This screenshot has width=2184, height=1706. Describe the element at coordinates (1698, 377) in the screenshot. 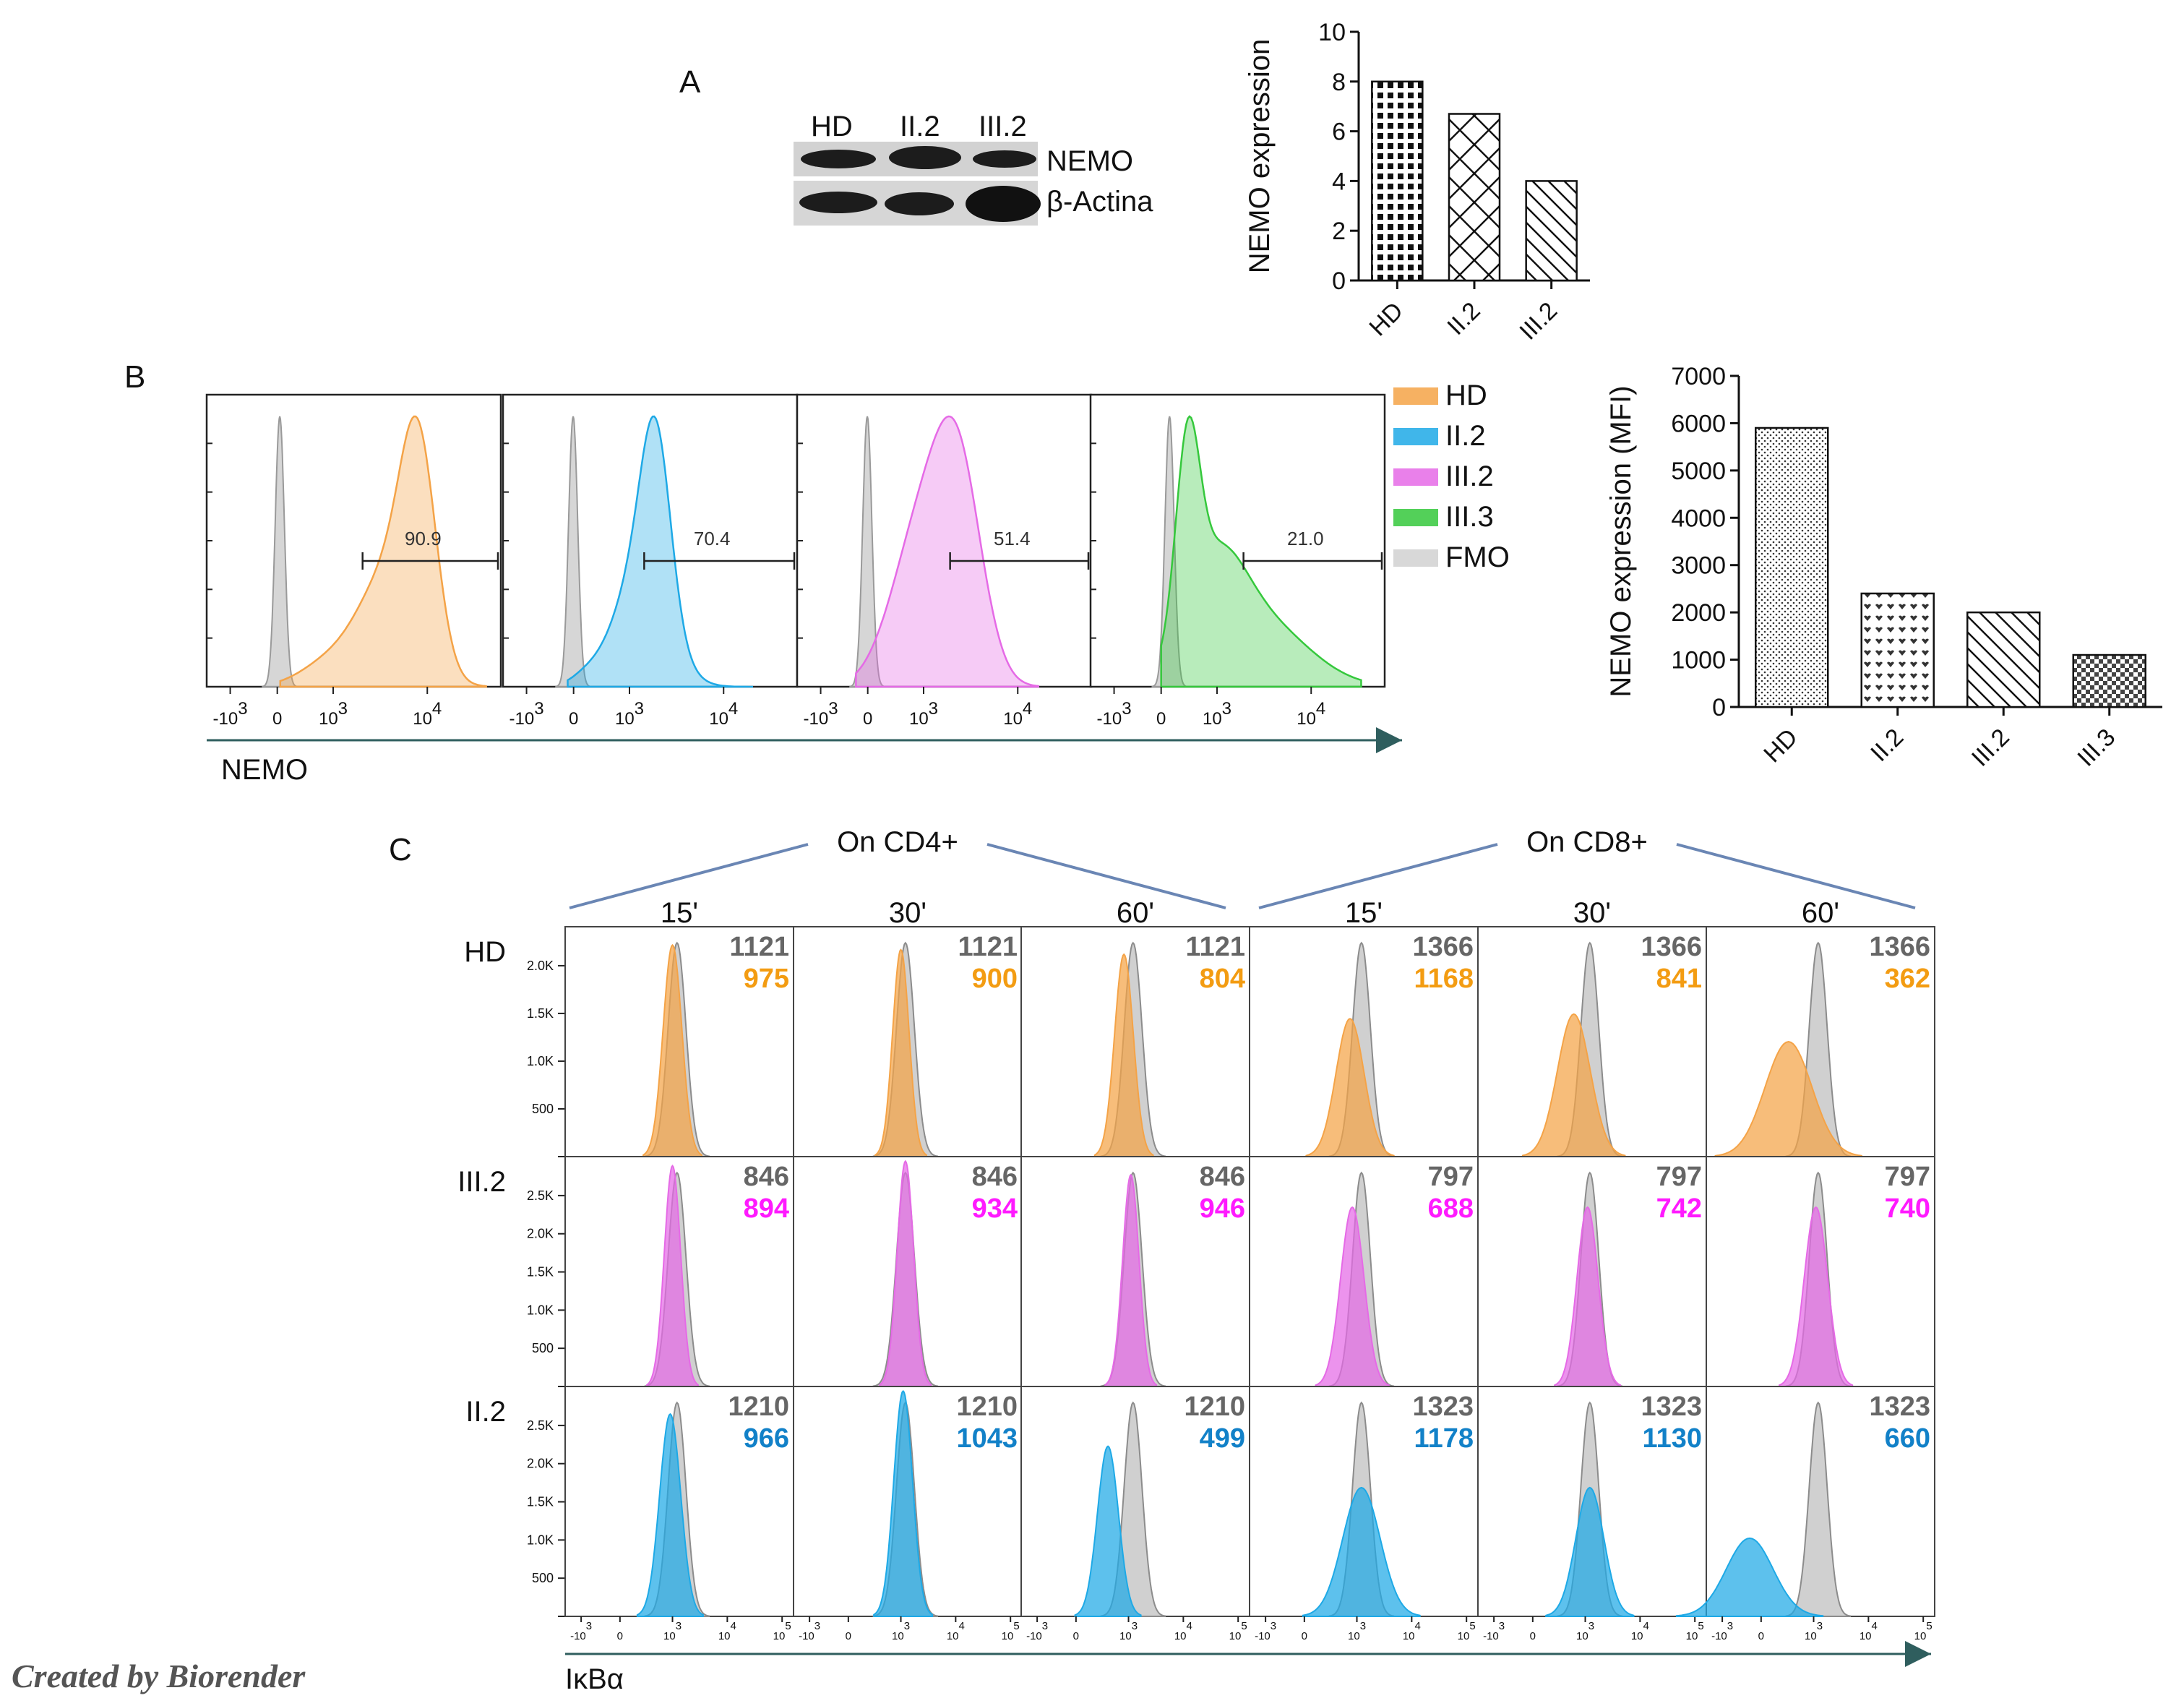

I see `y-tick-label: 7000` at that location.